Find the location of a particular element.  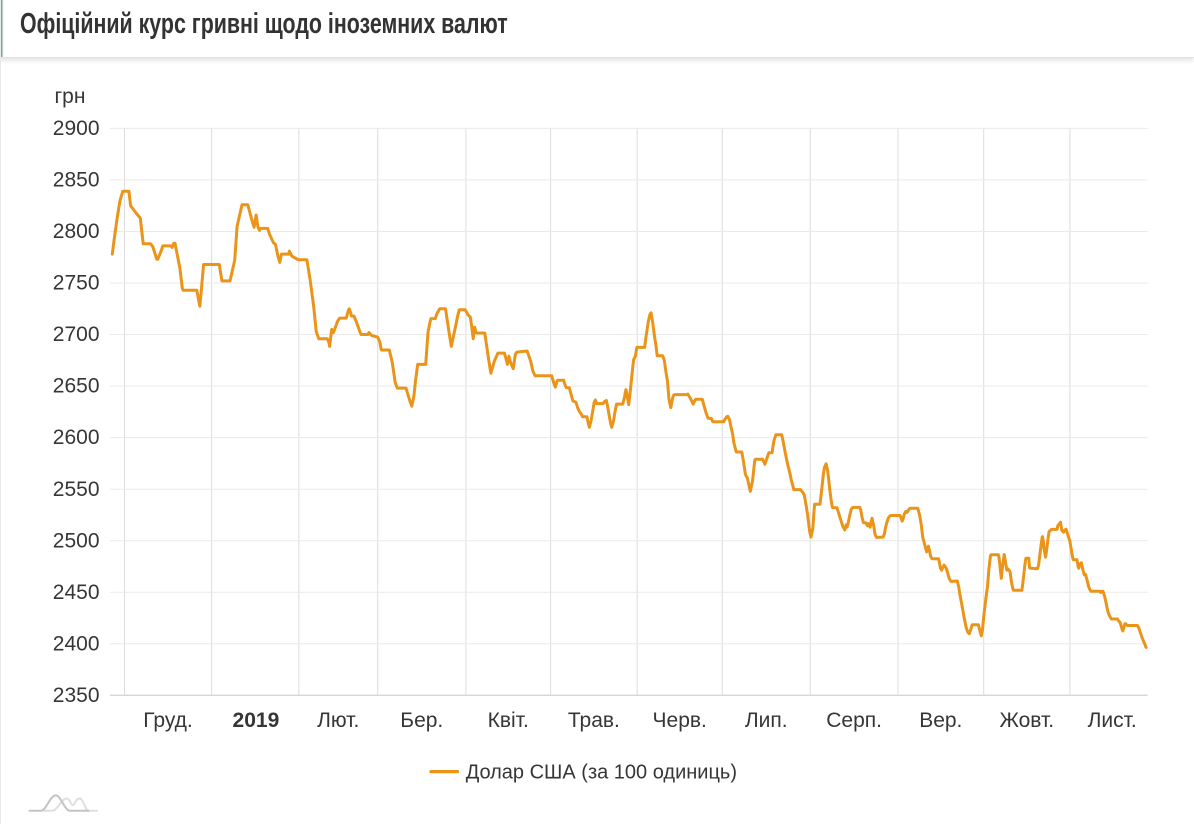

svg-text: 2750 is located at coordinates (76, 283).